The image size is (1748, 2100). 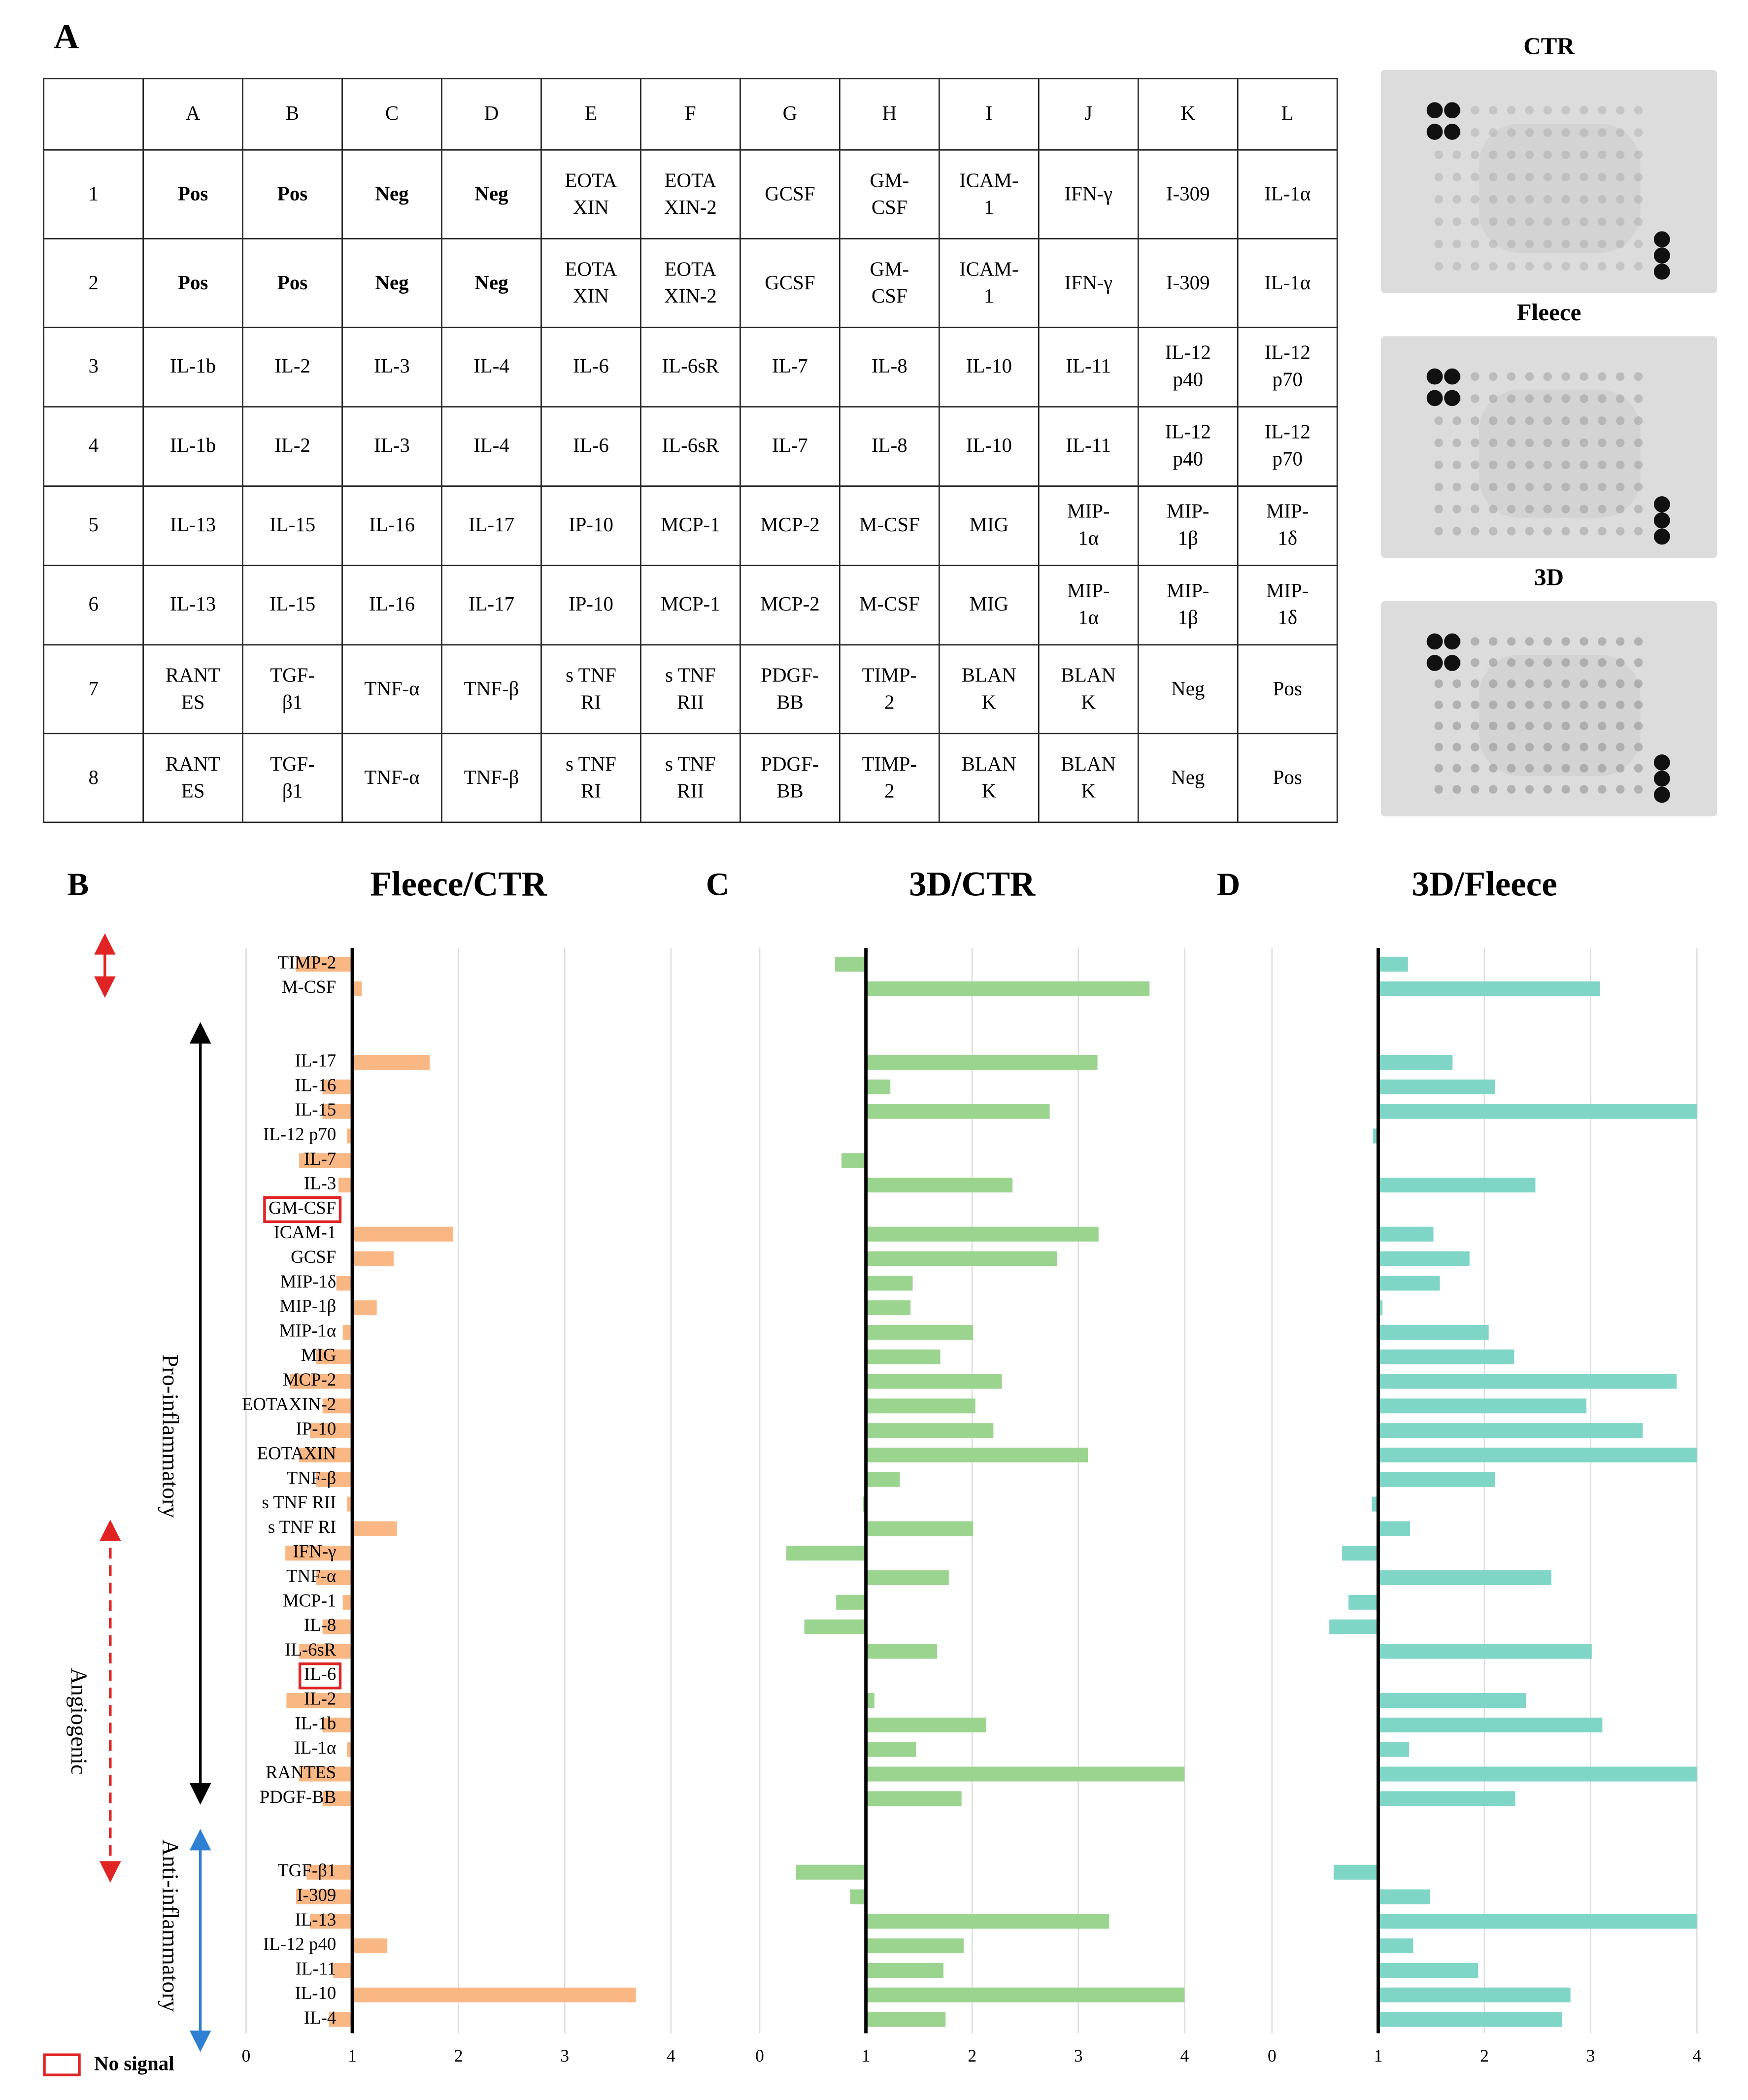 What do you see at coordinates (690, 689) in the screenshot?
I see `table-cell: s TNF RII` at bounding box center [690, 689].